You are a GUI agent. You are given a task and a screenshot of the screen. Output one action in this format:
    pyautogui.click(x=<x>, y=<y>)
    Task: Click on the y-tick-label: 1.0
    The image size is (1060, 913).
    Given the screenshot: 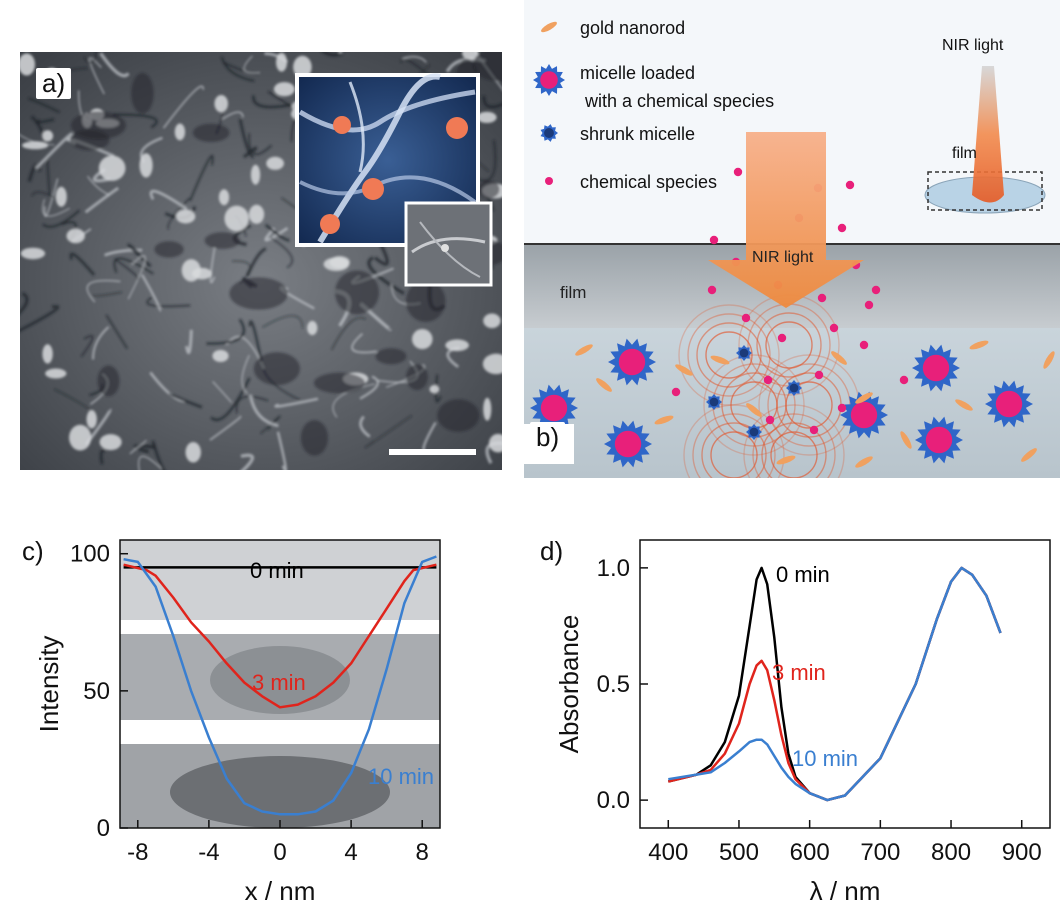 What is the action you would take?
    pyautogui.click(x=613, y=568)
    